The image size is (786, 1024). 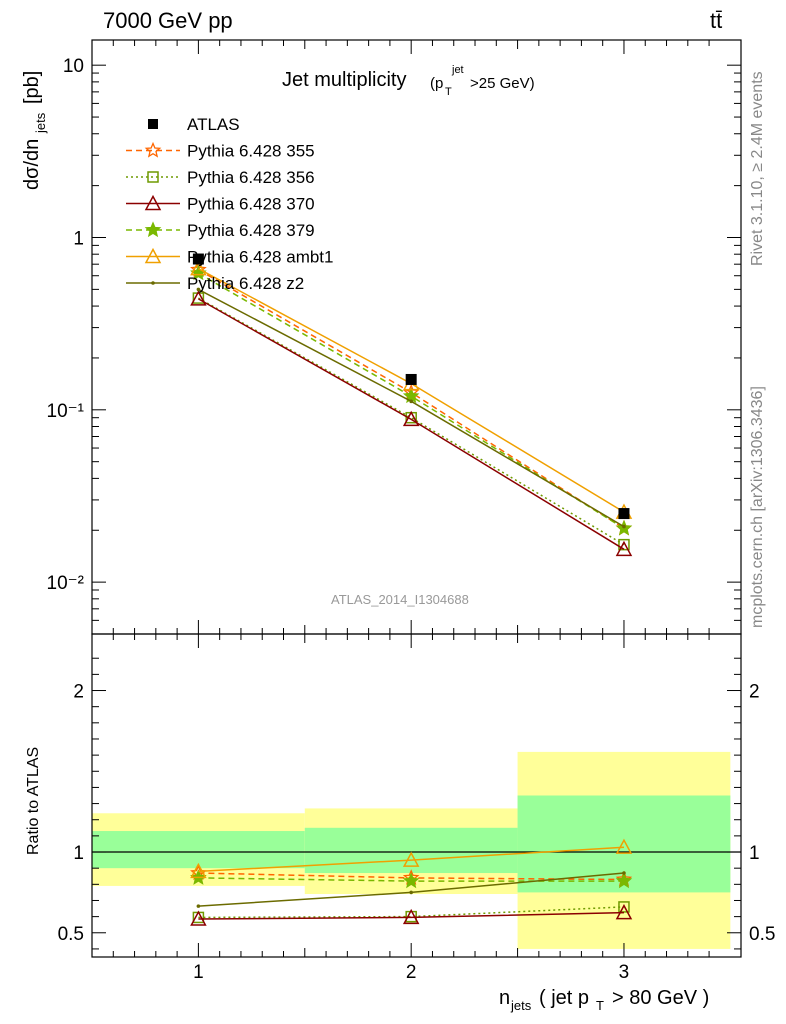 What do you see at coordinates (504, 998) in the screenshot?
I see `svg-text: n` at bounding box center [504, 998].